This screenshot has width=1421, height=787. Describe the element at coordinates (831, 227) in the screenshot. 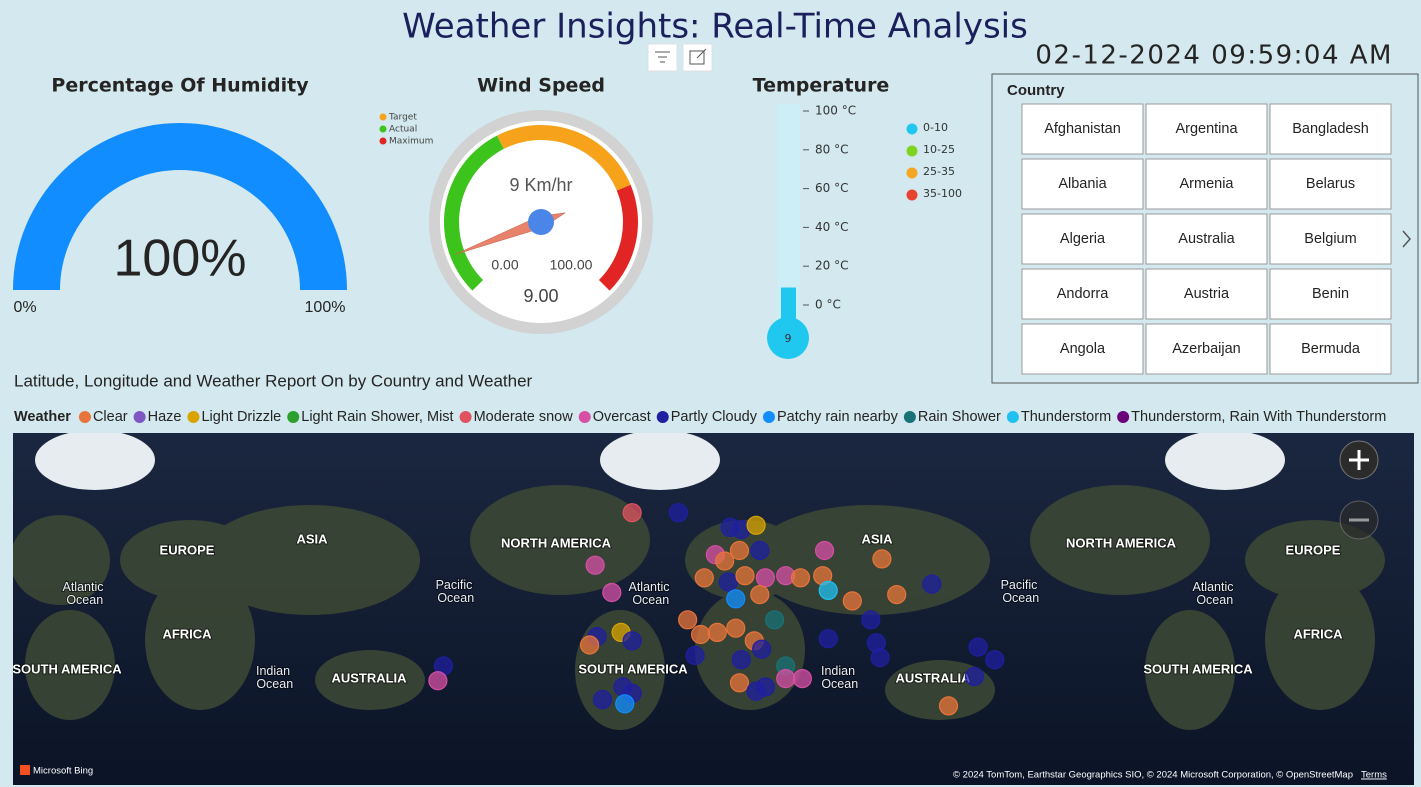

I see `tick-label: 40 °C` at that location.